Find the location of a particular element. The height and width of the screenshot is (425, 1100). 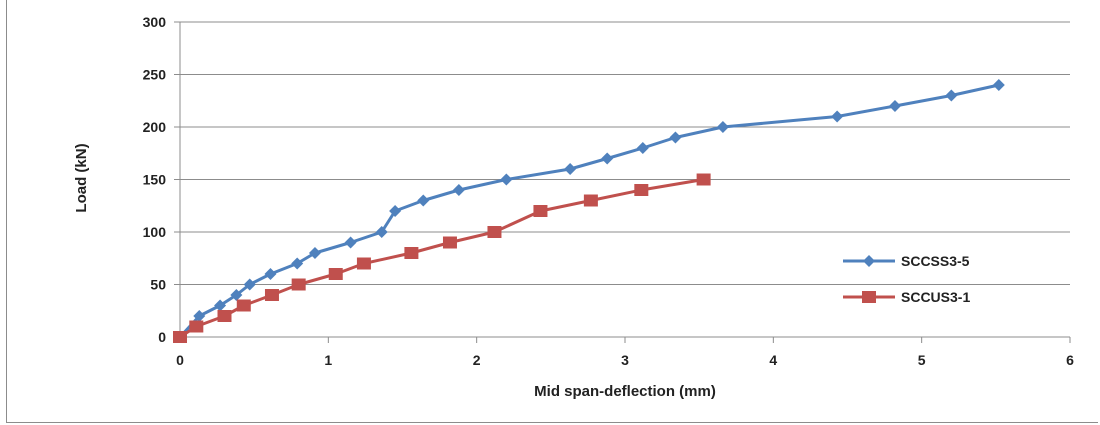

y-tick-label: 0 is located at coordinates (162, 337).